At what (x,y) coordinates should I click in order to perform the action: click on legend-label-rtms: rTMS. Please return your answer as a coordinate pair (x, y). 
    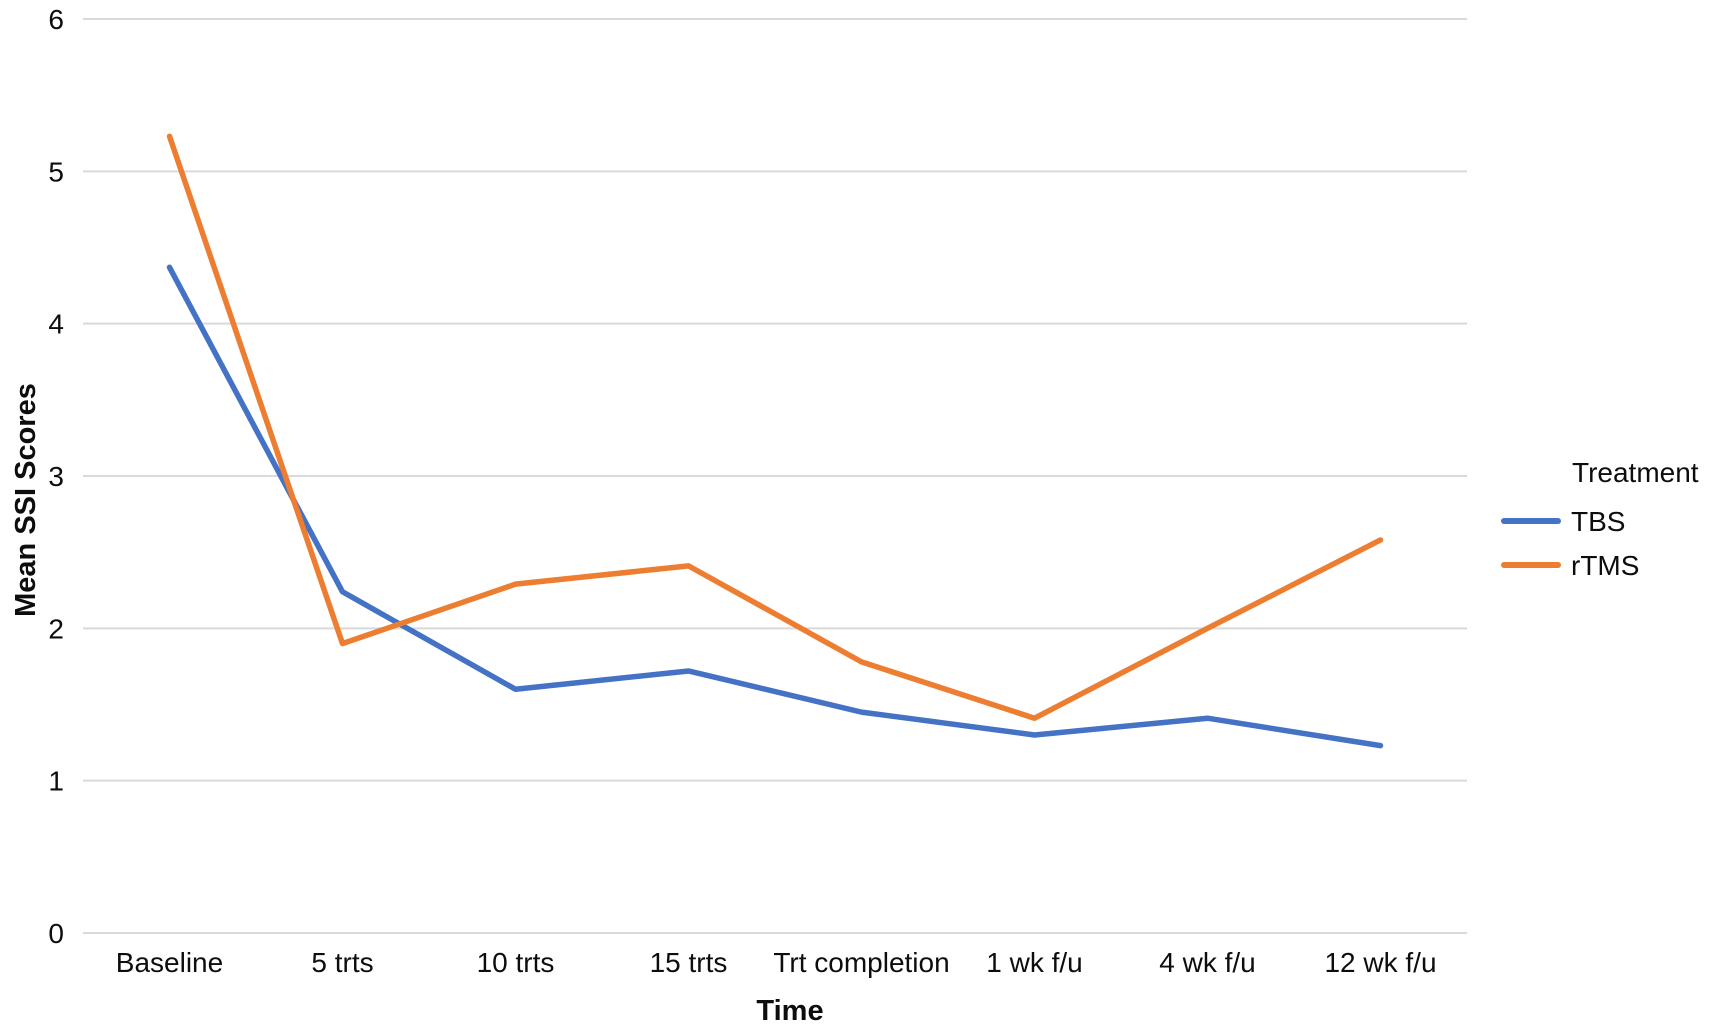
    Looking at the image, I should click on (1605, 565).